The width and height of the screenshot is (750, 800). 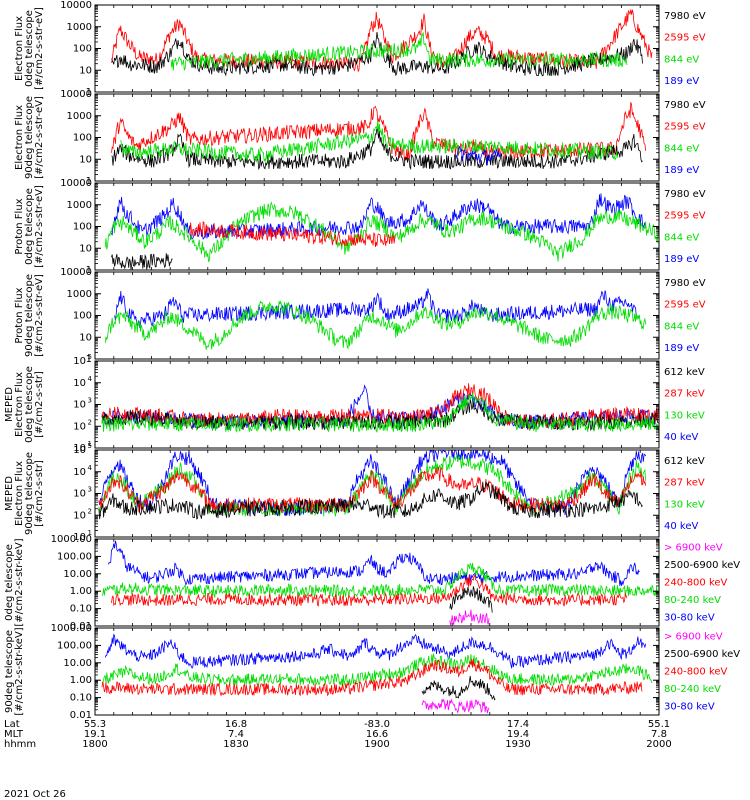 I want to click on y-tick-exponent: 2, so click(x=90, y=511).